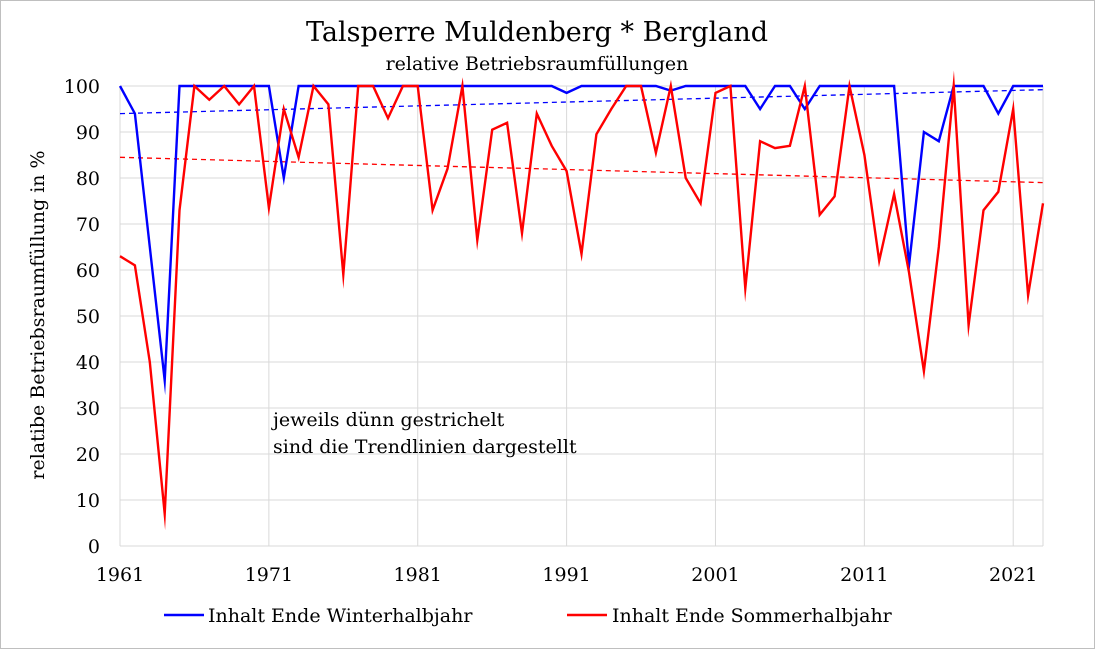 This screenshot has width=1095, height=649. I want to click on y-tick-labels: 0 10 20 30 40 50 60 70 80 90 100, so click(82, 317).